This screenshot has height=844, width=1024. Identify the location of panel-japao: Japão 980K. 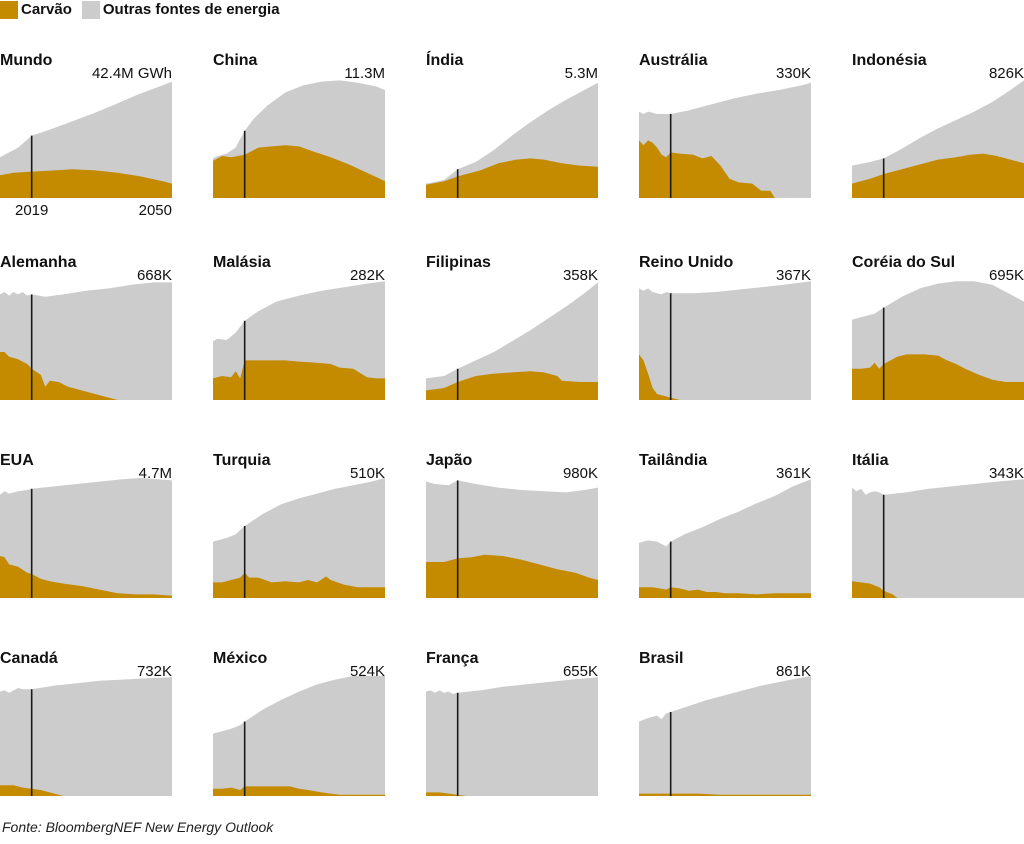
(512, 525).